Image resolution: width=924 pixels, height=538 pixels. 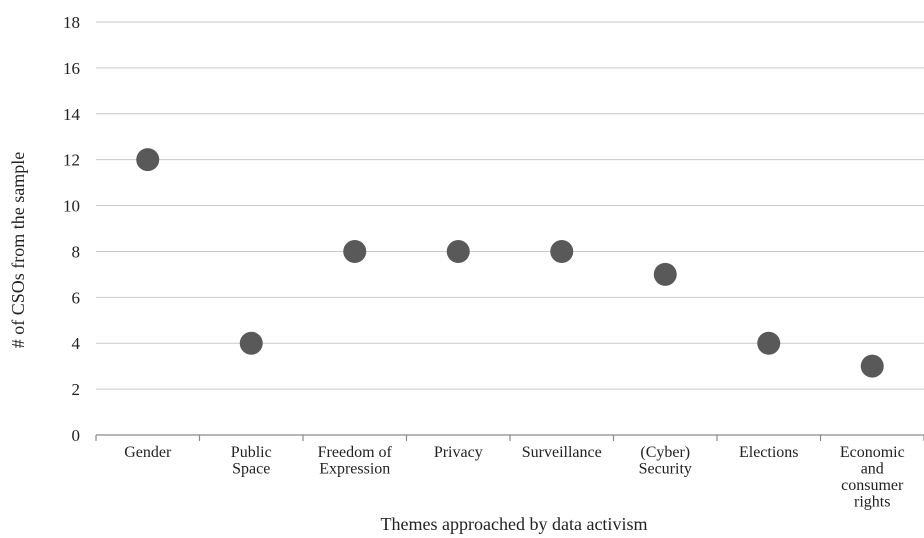 I want to click on x-category-label-line: Gender, so click(x=148, y=452).